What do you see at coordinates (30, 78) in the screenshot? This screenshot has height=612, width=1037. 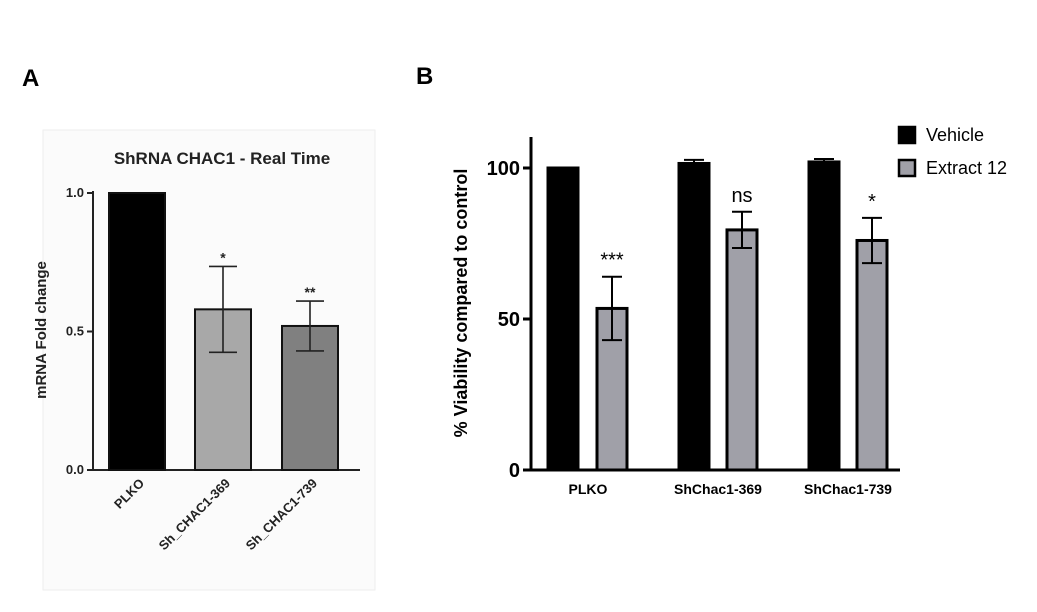 I see `panel-letter-a: A` at bounding box center [30, 78].